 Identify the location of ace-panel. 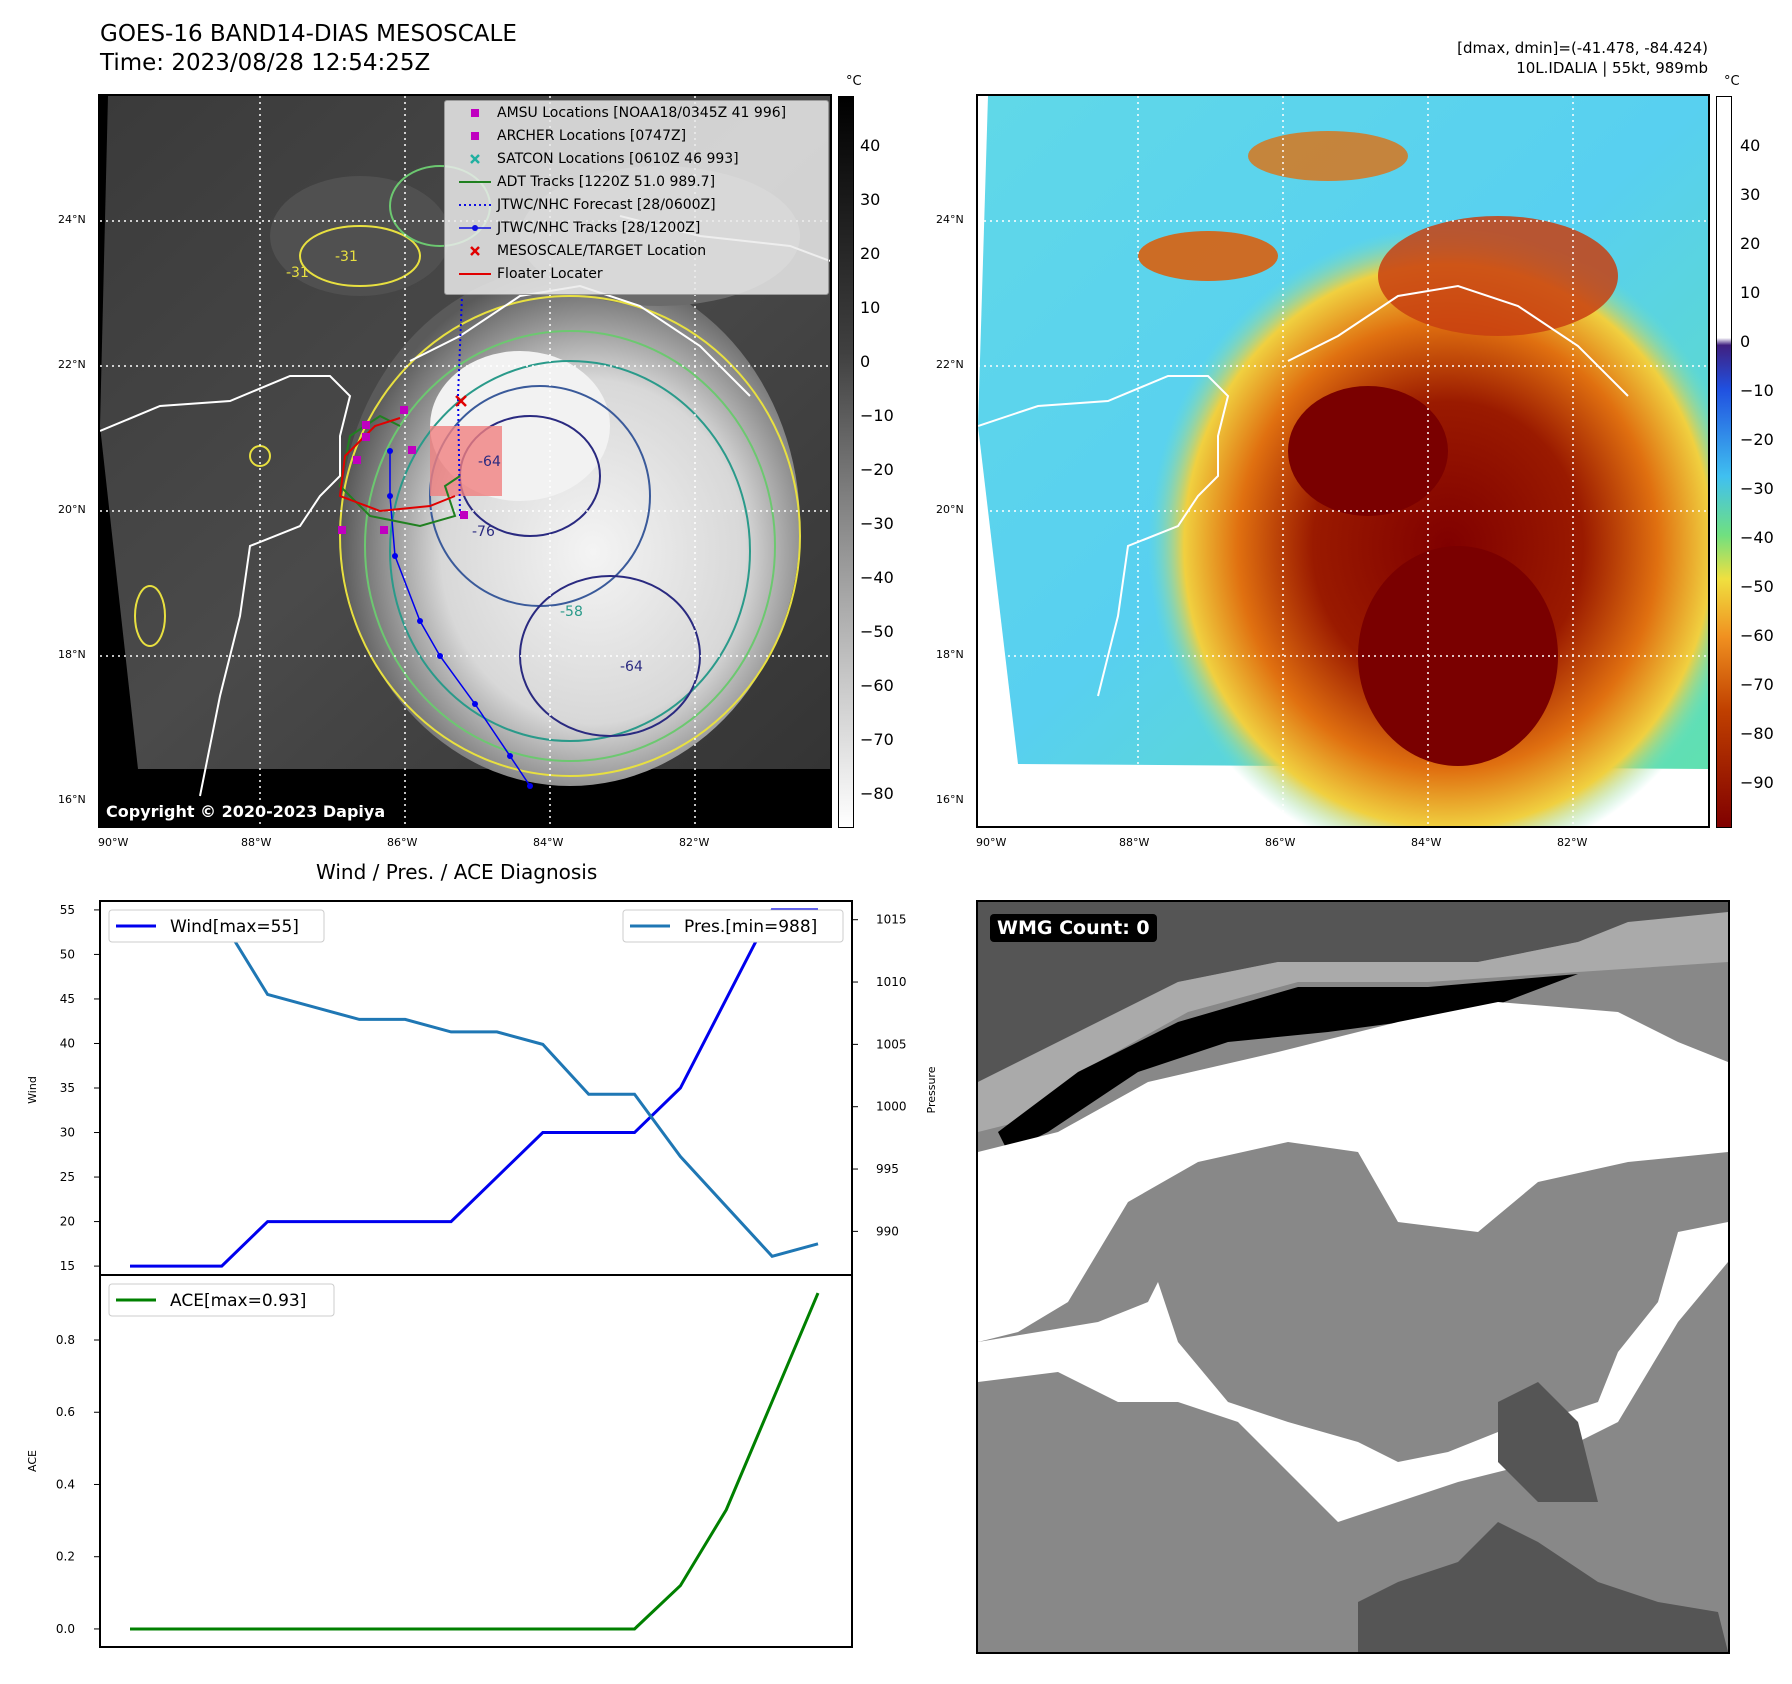
(476, 1461).